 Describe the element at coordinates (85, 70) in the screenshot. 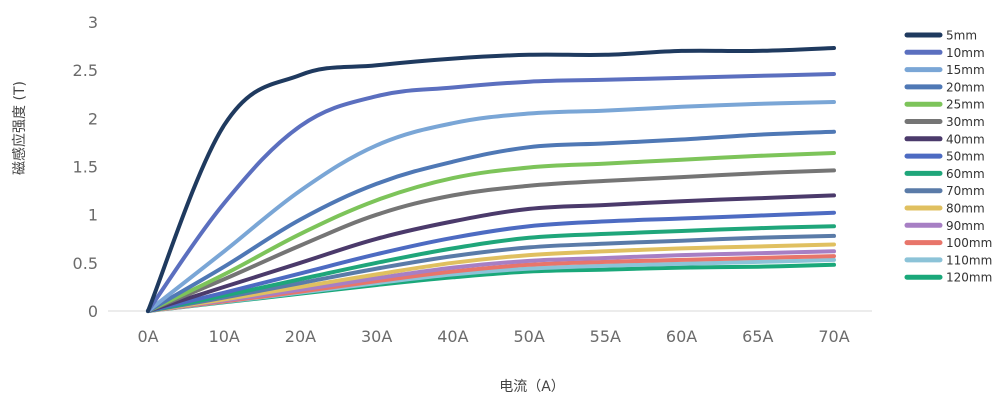

I see `y-tick-label: 2.5` at that location.